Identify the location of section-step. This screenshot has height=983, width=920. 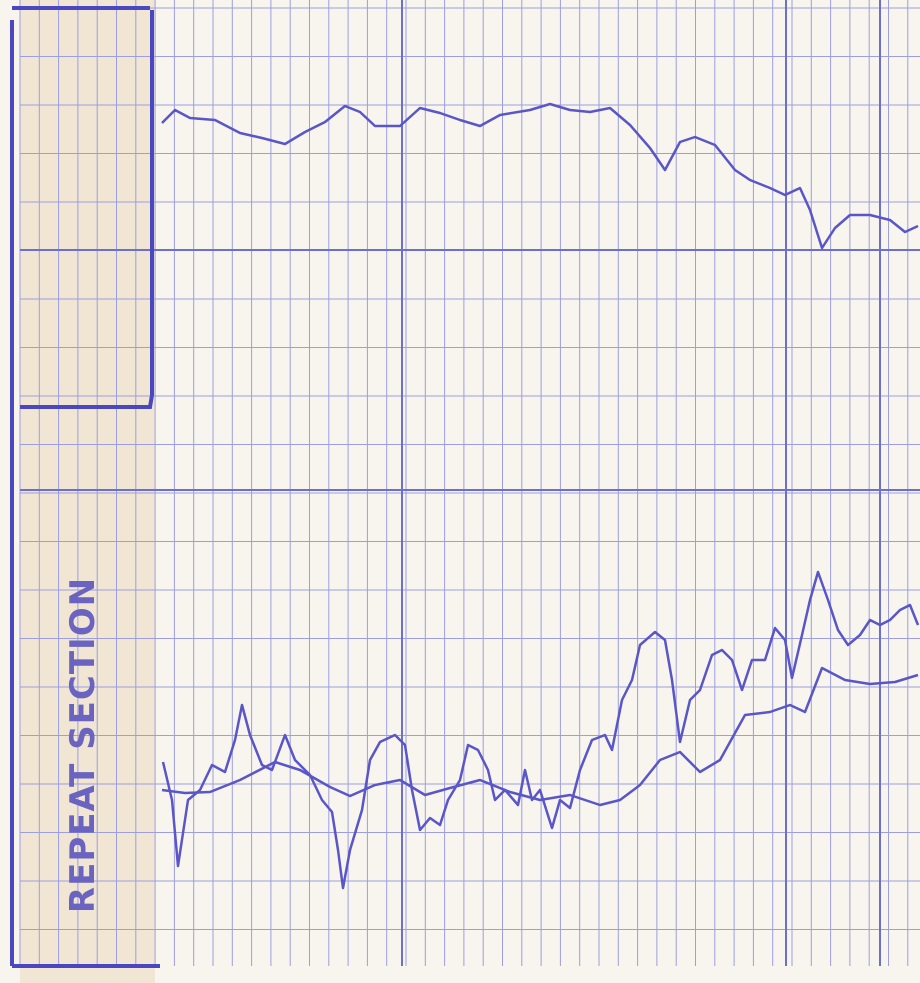
(87, 209).